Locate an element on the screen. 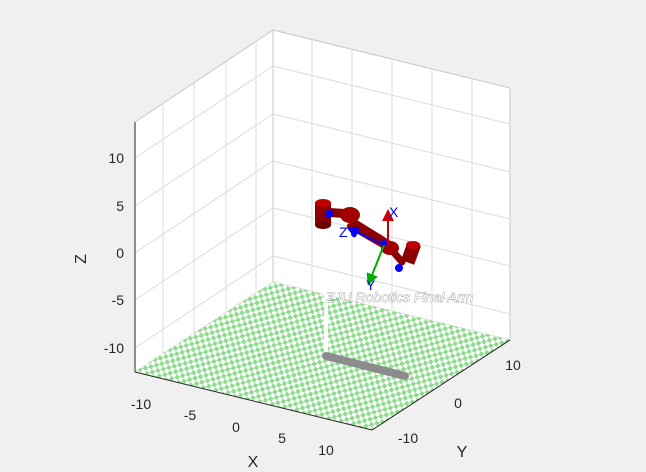 This screenshot has width=646, height=472. x-ticks: -10 -5 0 5 10 is located at coordinates (232, 427).